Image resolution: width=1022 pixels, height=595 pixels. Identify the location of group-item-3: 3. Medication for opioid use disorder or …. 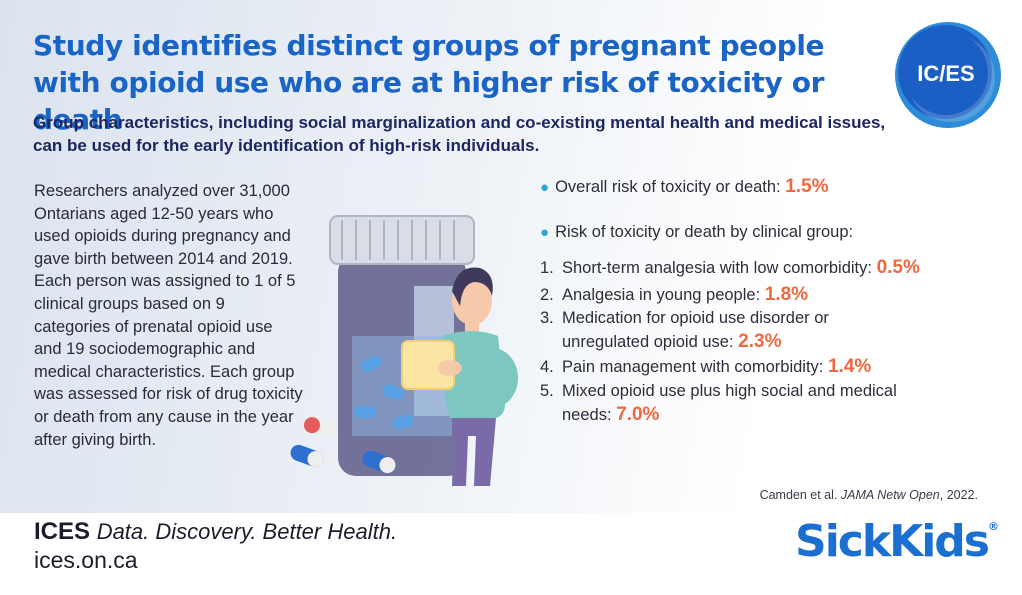
(775, 330).